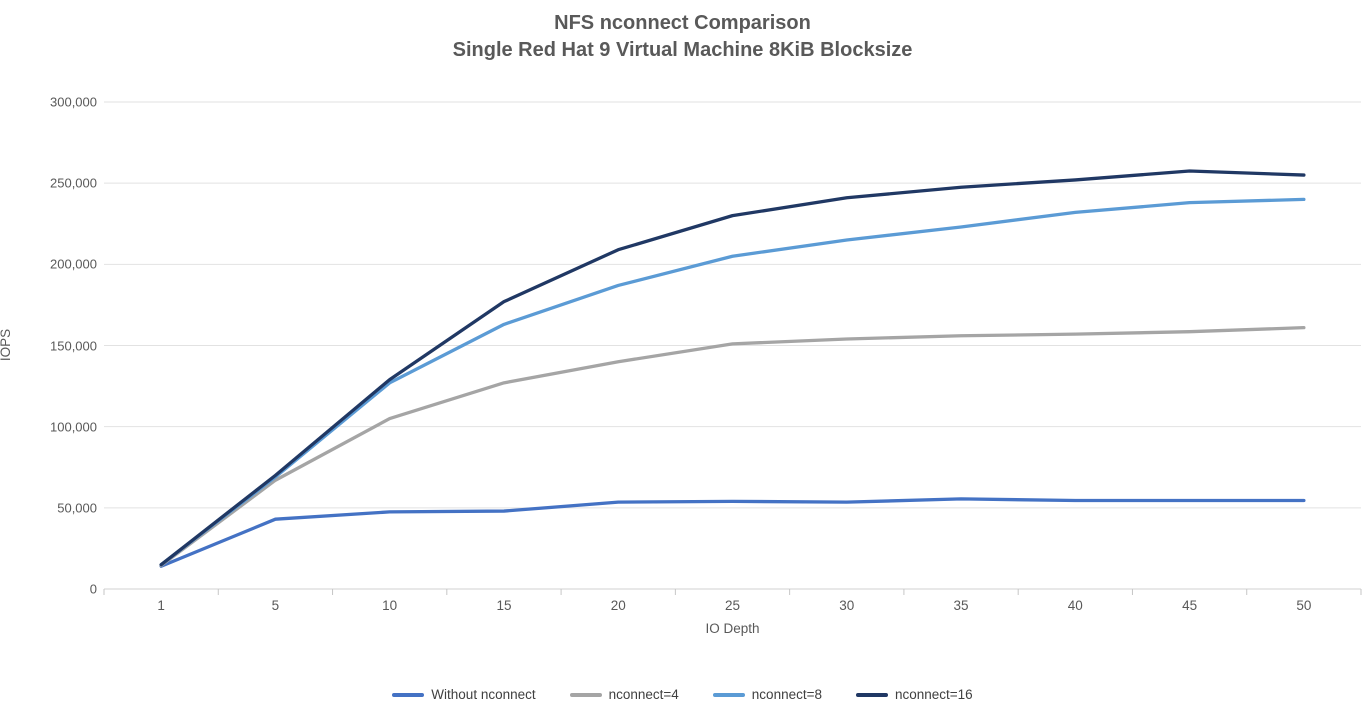  I want to click on y-axis-label: IOPS, so click(6, 345).